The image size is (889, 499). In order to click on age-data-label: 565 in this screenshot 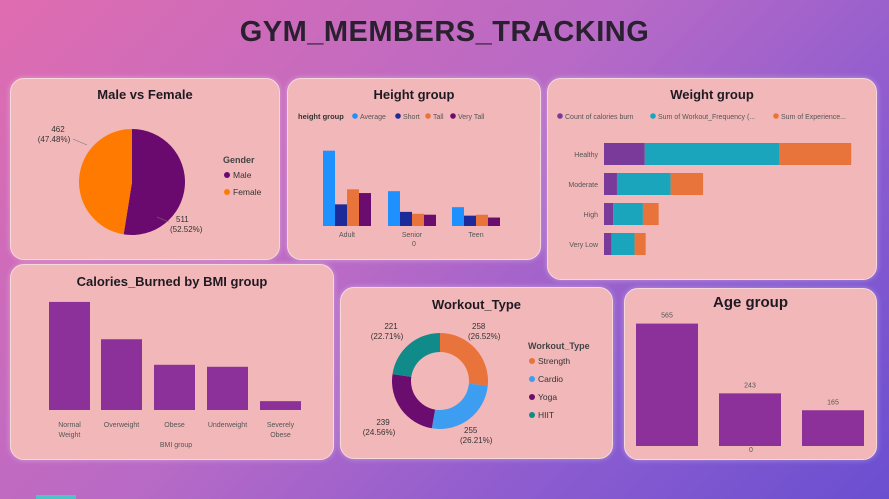, I will do `click(667, 316)`.